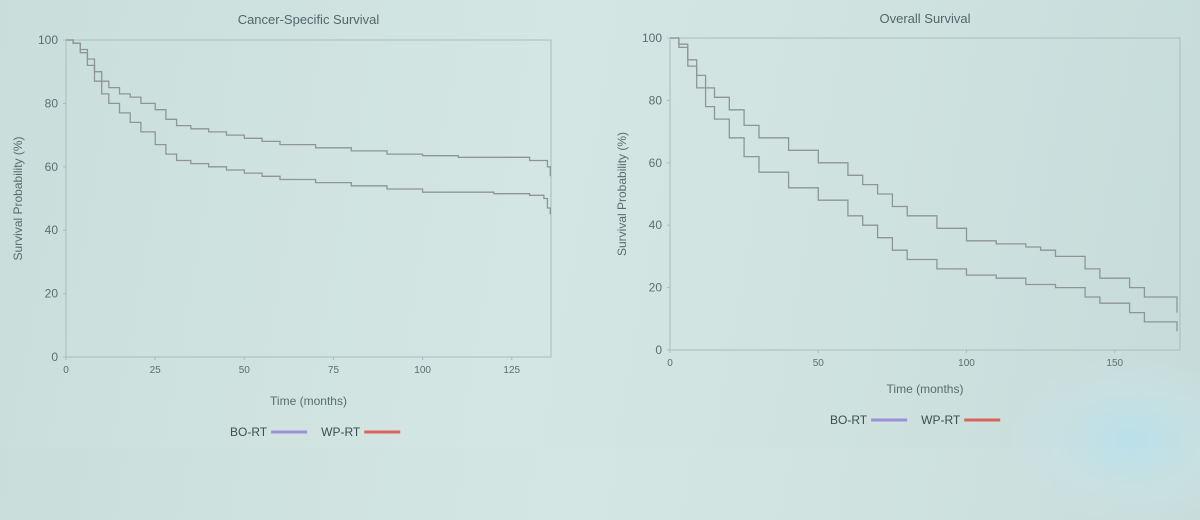 The width and height of the screenshot is (1200, 520). I want to click on x-tick-label: 150, so click(1114, 363).